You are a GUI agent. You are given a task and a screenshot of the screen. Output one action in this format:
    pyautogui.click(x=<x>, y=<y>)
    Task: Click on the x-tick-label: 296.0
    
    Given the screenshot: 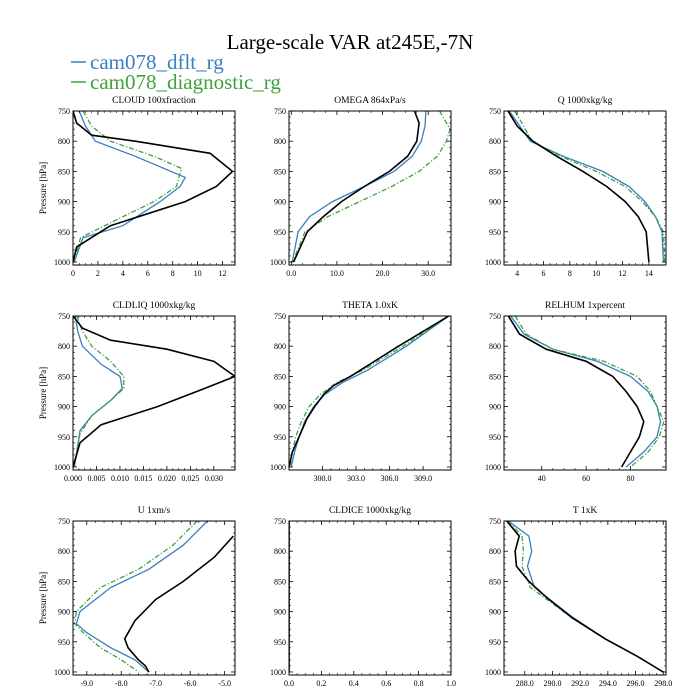 What is the action you would take?
    pyautogui.click(x=636, y=683)
    